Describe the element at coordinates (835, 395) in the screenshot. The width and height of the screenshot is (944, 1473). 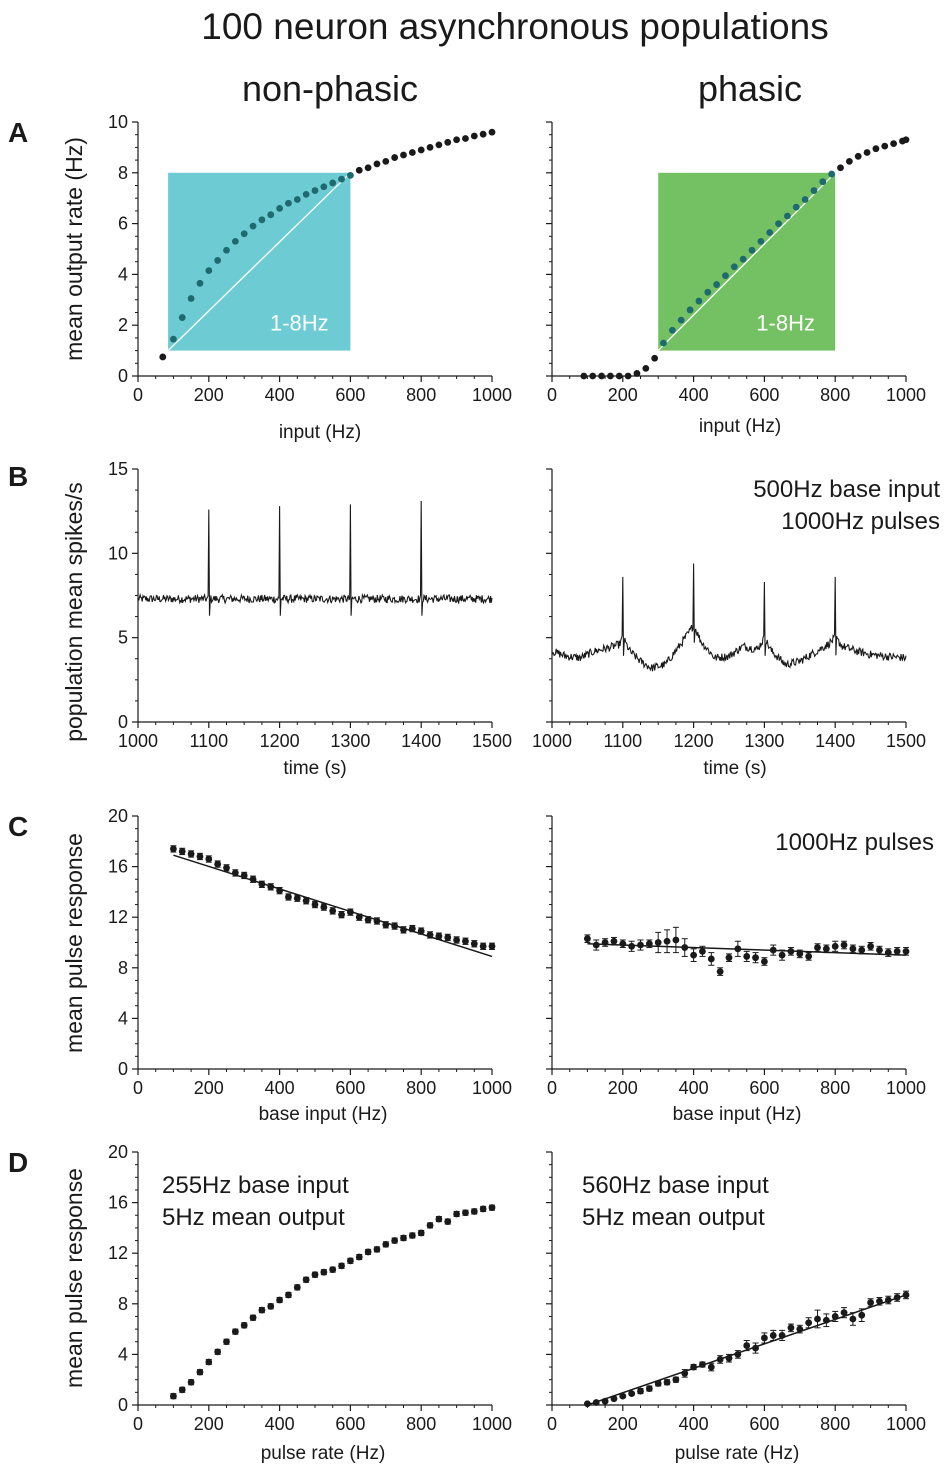
I see `x-tick-label: 800` at that location.